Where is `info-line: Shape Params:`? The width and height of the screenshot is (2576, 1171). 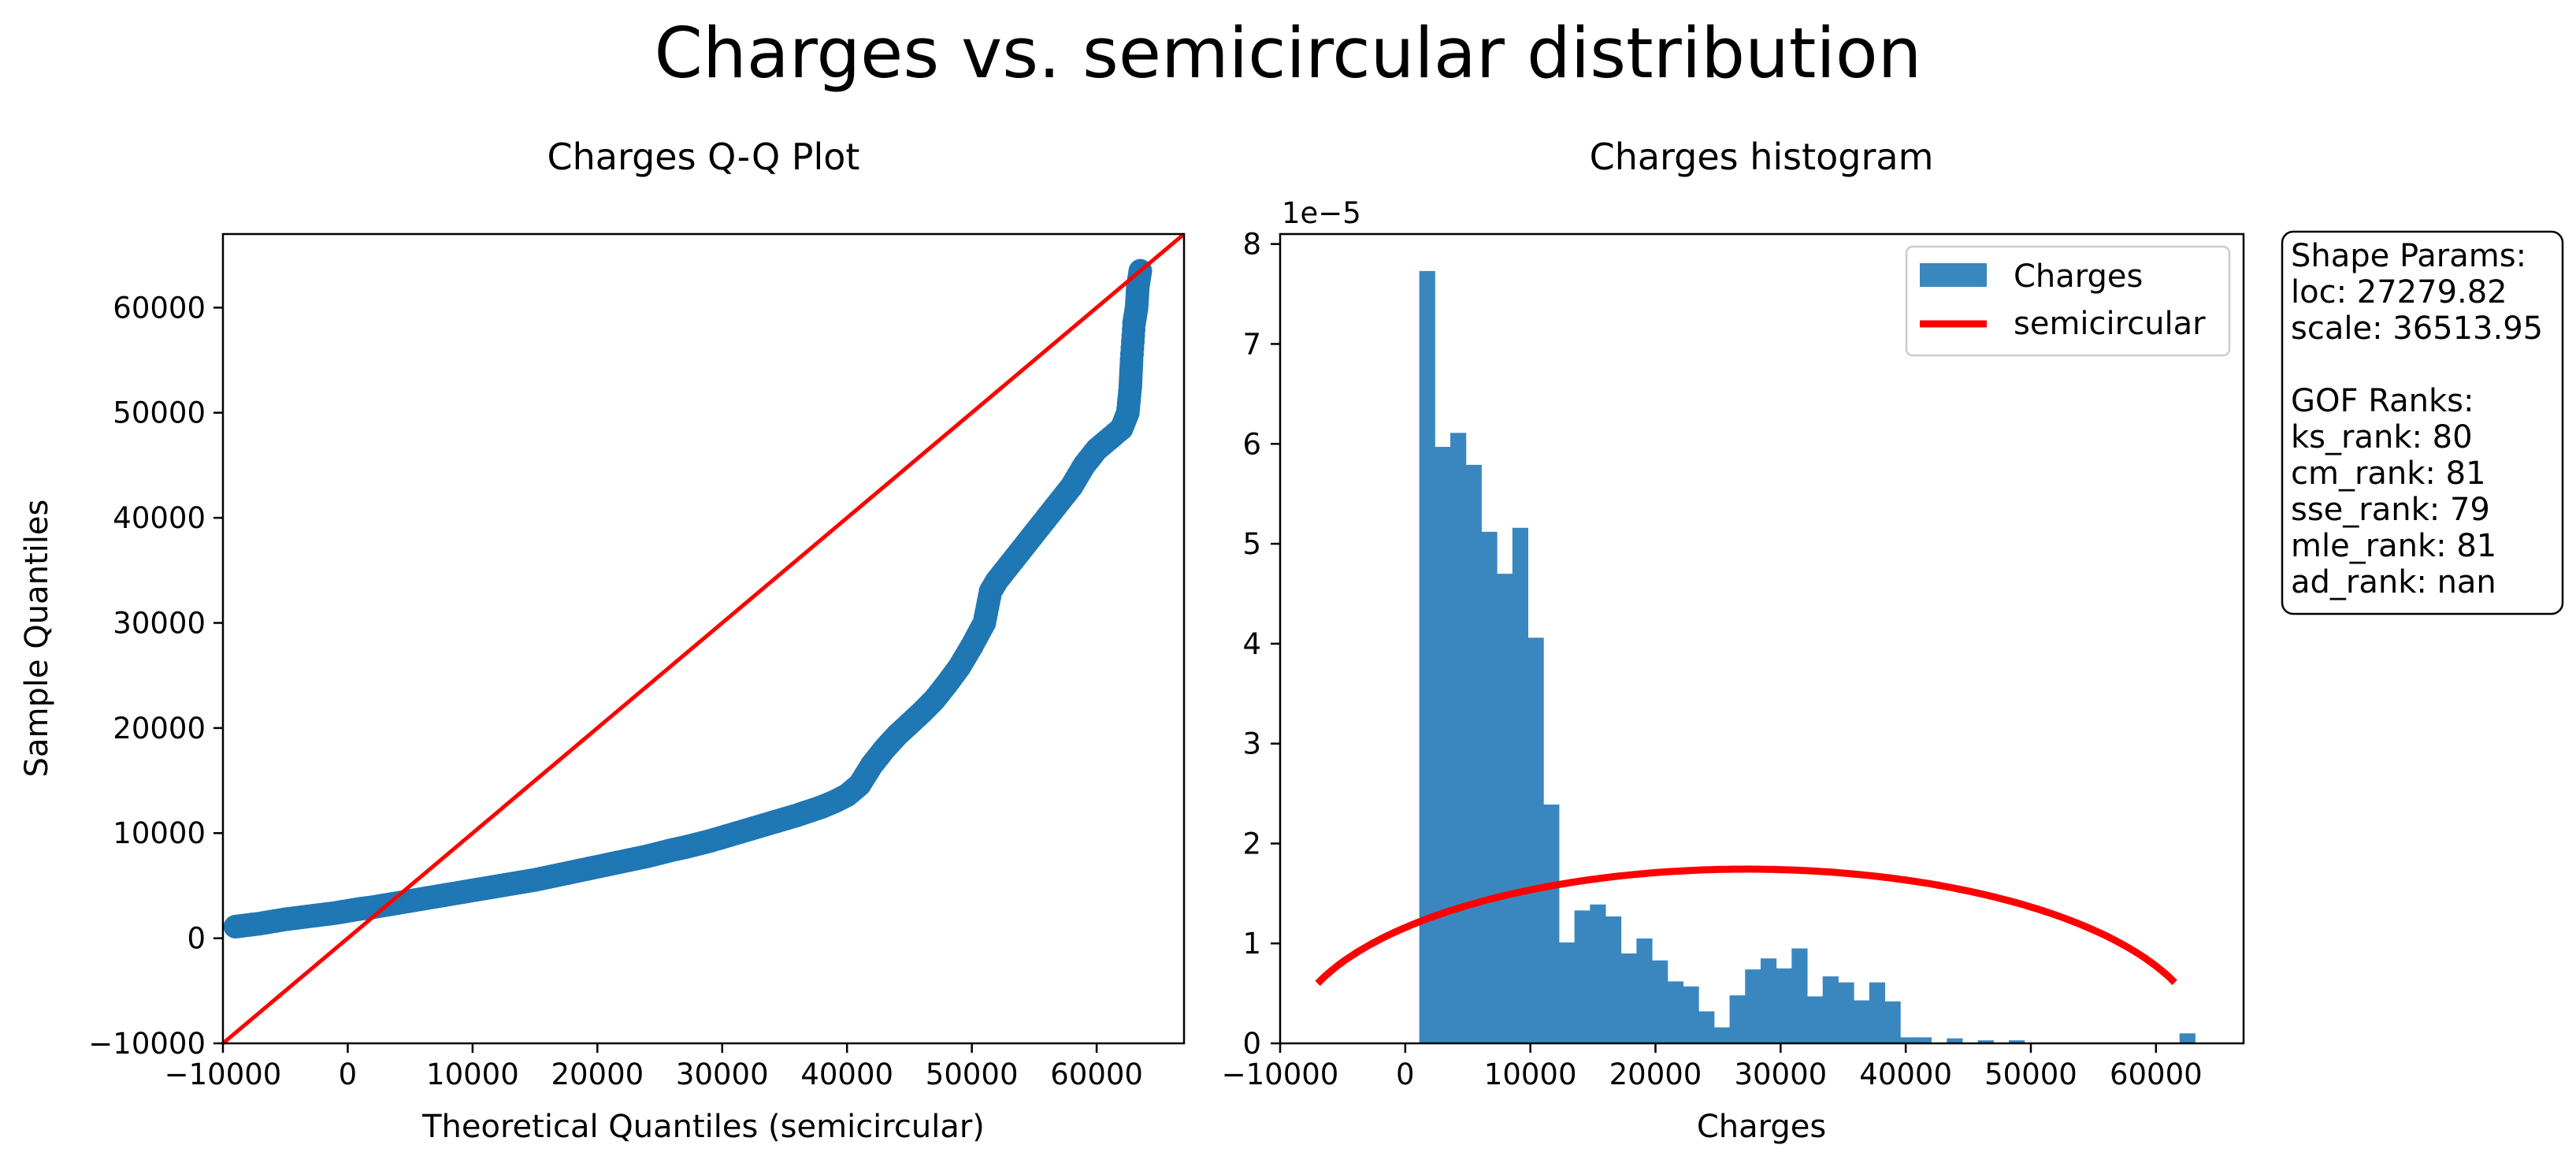 info-line: Shape Params: is located at coordinates (2408, 256).